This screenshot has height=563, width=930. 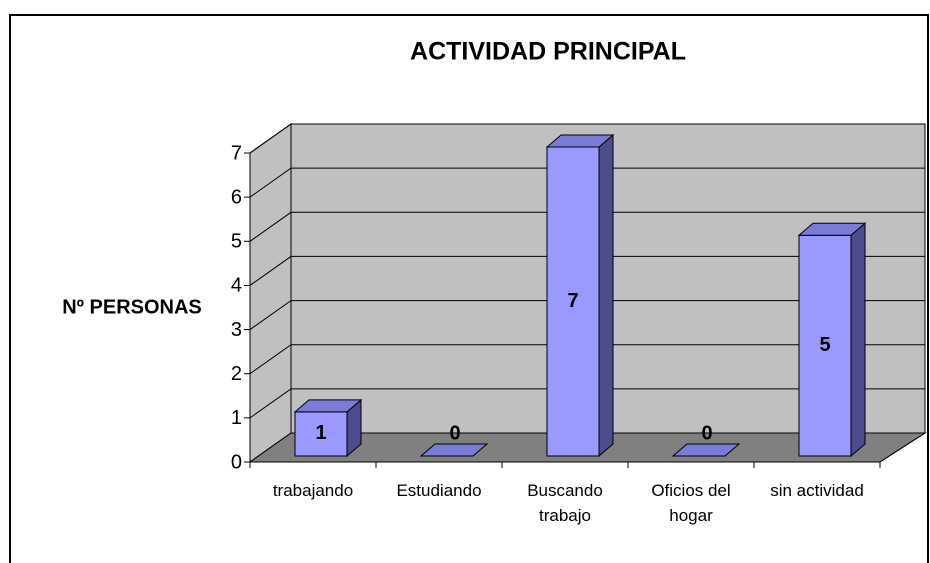 What do you see at coordinates (236, 242) in the screenshot?
I see `y-tick-label: 5` at bounding box center [236, 242].